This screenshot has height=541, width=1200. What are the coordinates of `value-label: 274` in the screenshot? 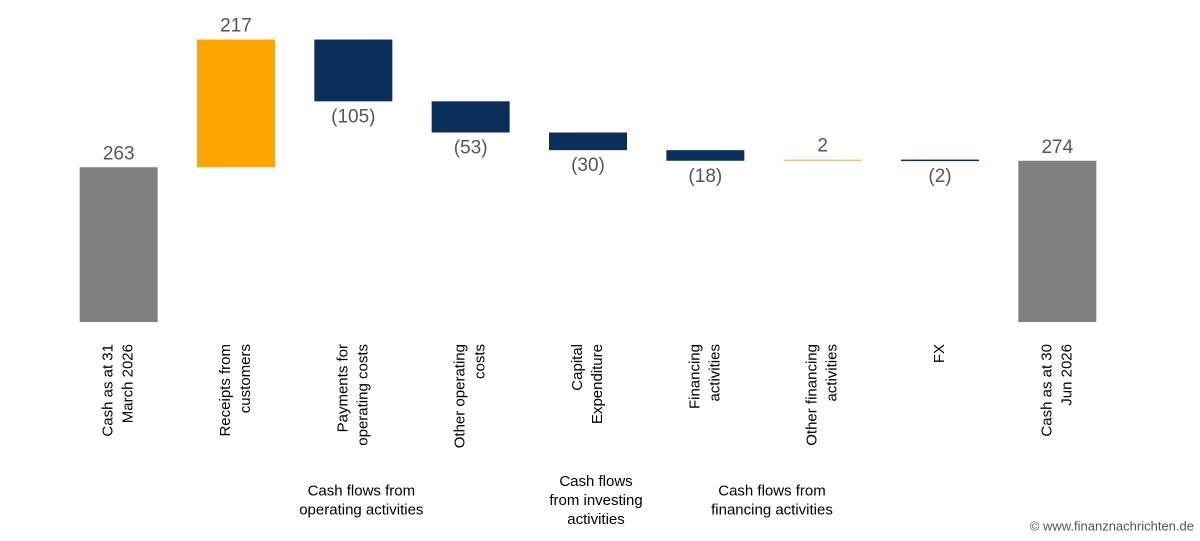 It's located at (1057, 147).